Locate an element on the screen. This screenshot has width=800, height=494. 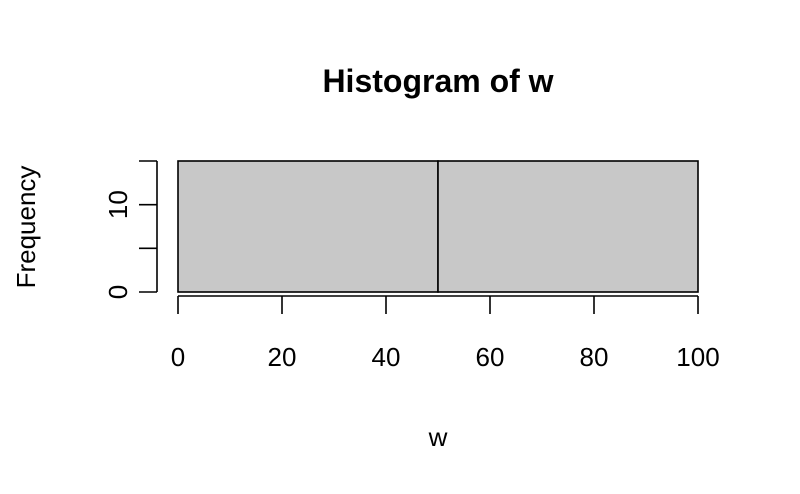
x-tick-label-3: 60 is located at coordinates (490, 357).